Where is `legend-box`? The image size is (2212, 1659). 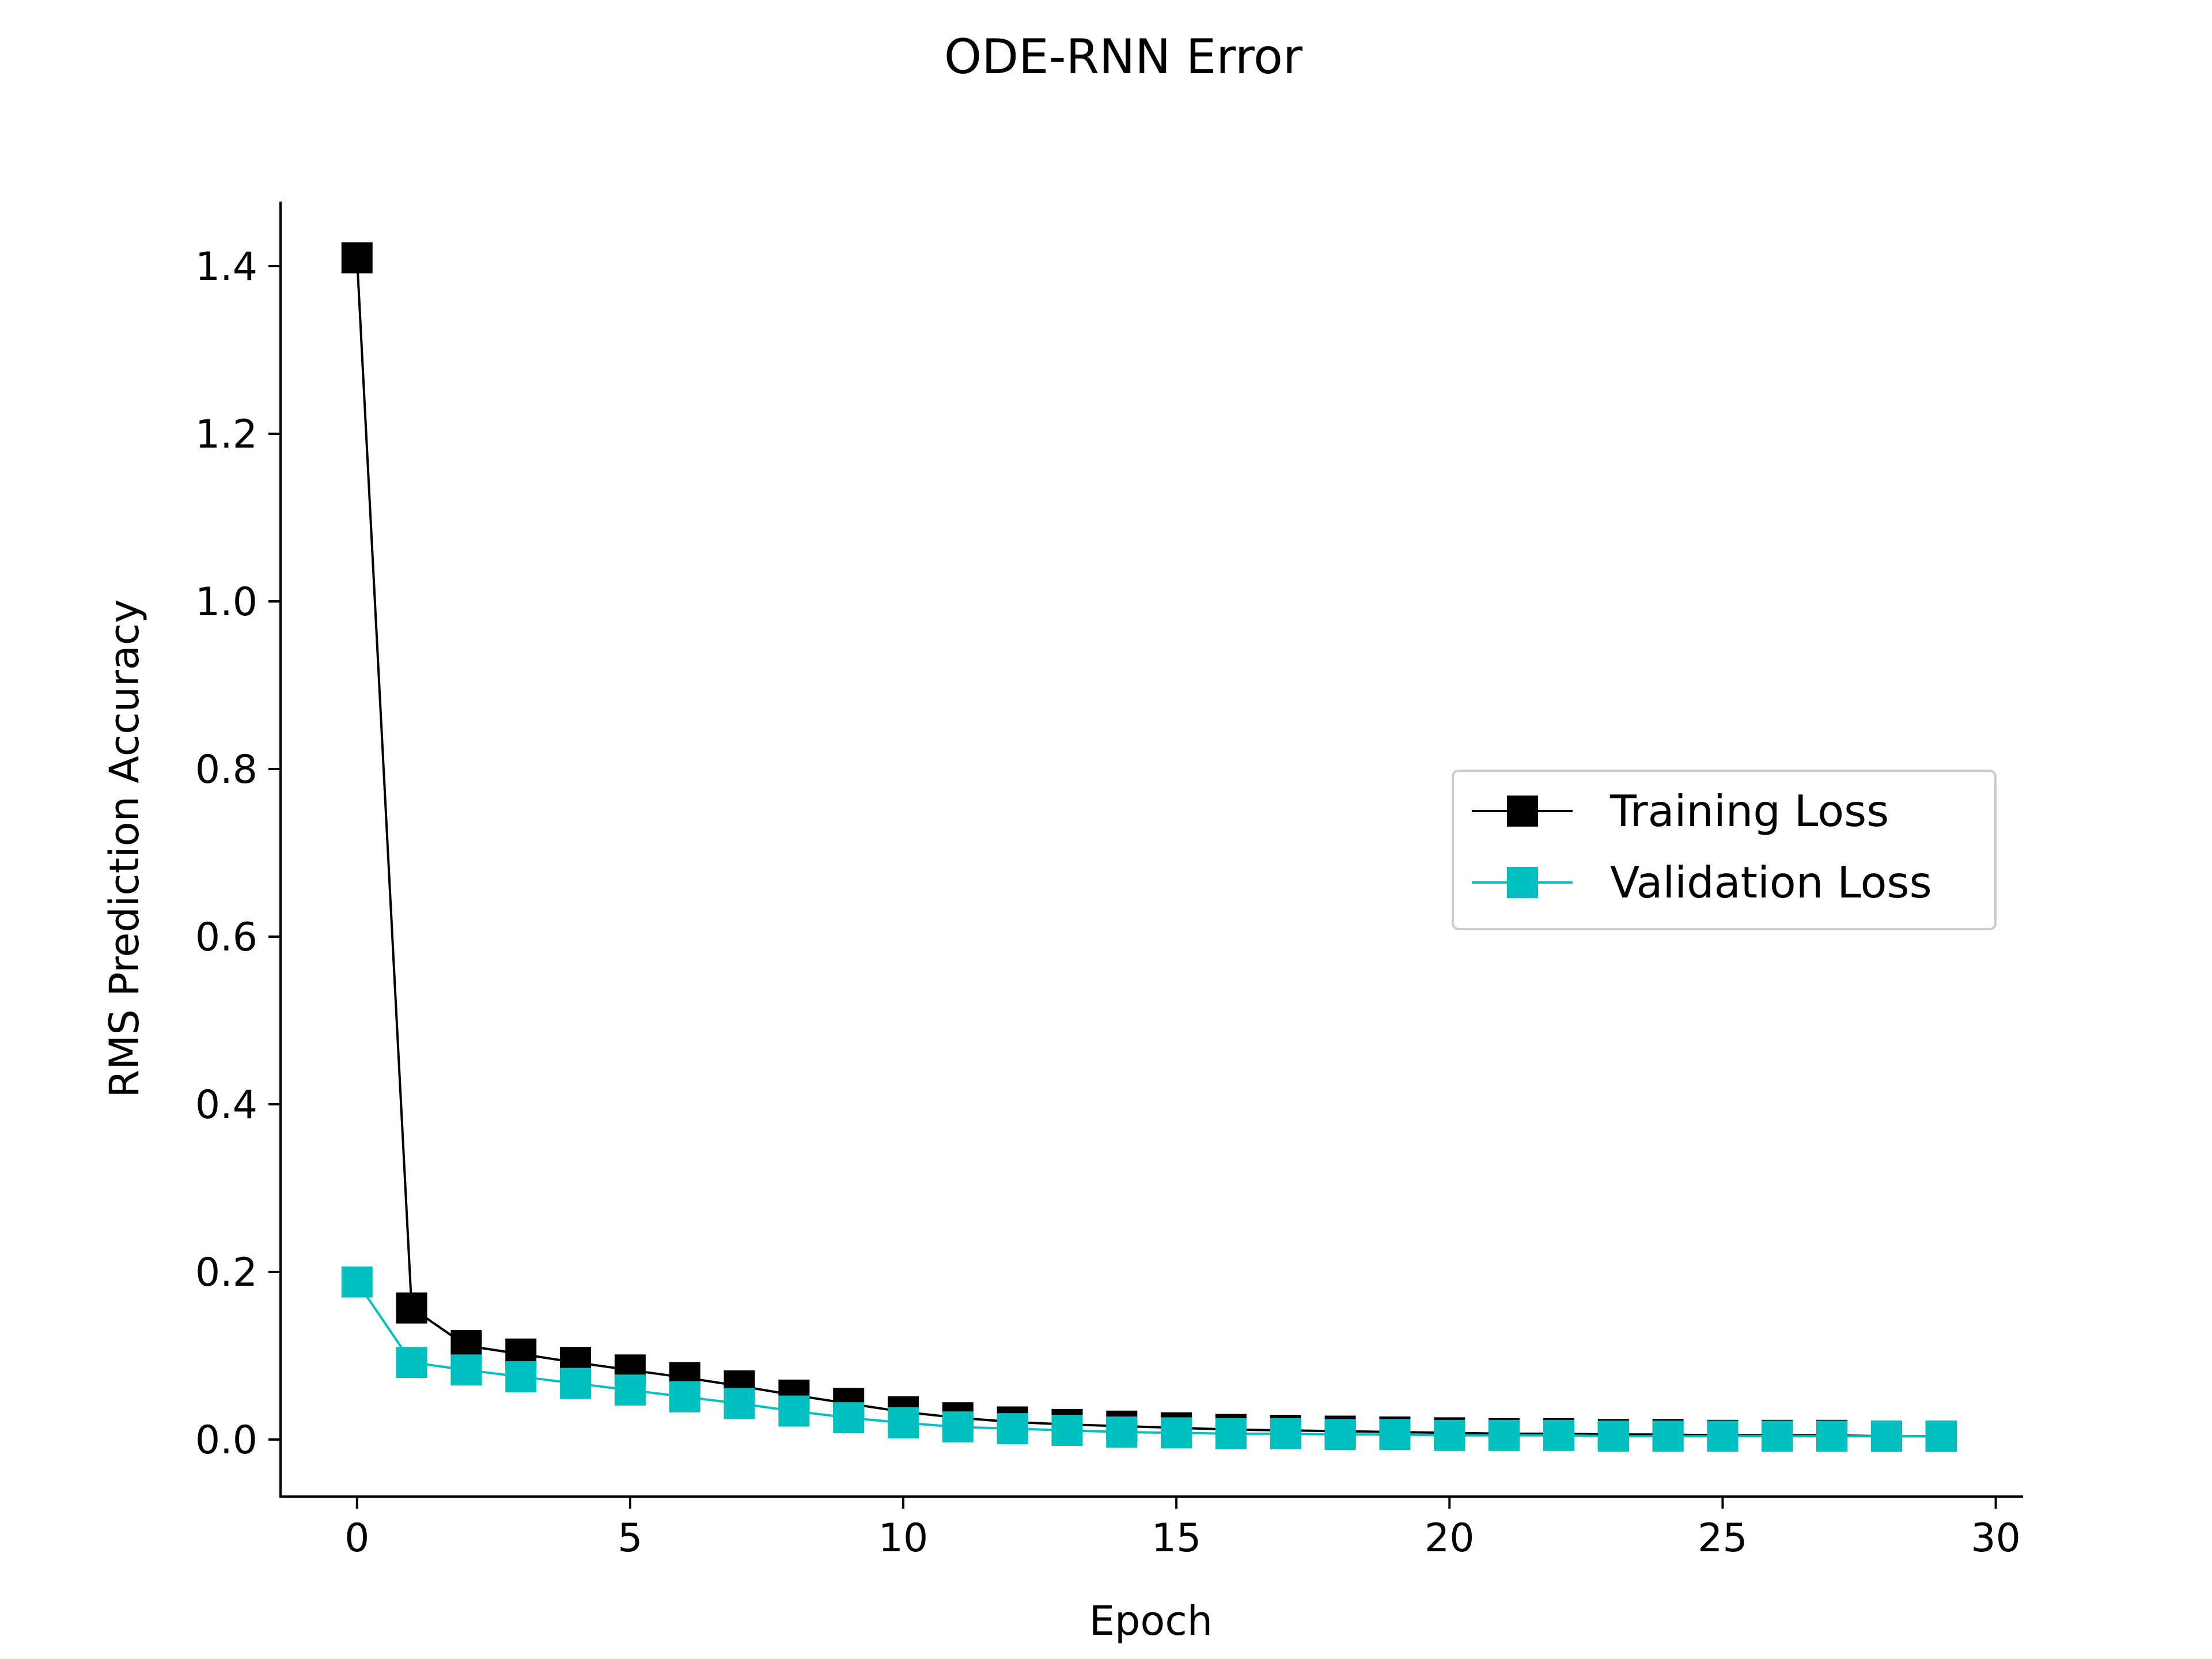
legend-box is located at coordinates (1724, 850).